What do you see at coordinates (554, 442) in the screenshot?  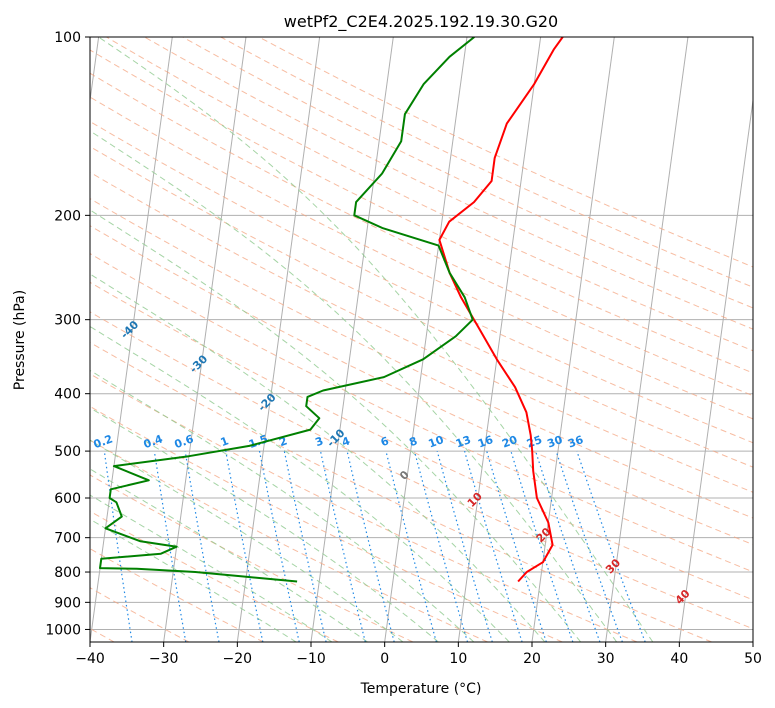 I see `mixing-ratio-label: 30` at bounding box center [554, 442].